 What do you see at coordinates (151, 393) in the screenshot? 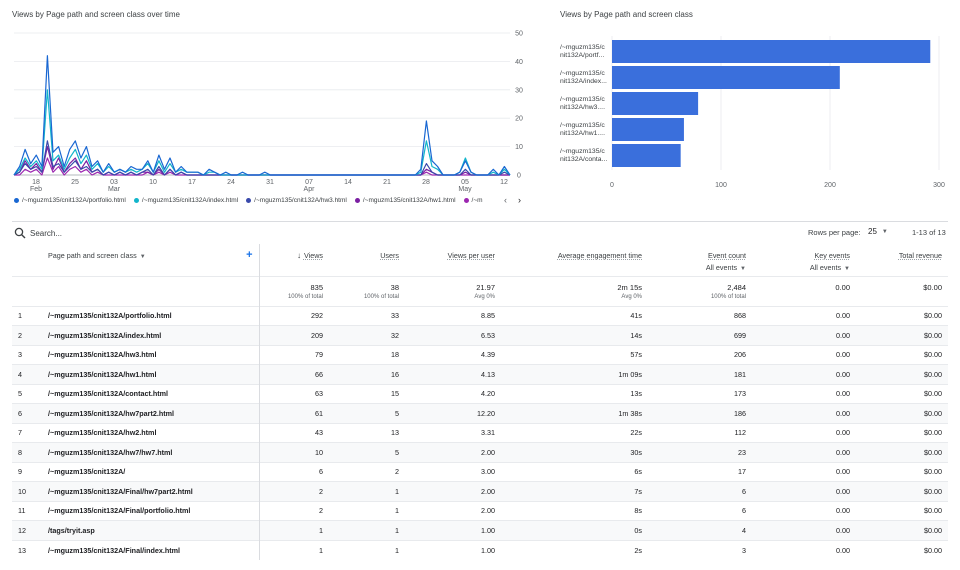
I see `row-page-path: /~mguzm135/cnit132A/contact.html` at bounding box center [151, 393].